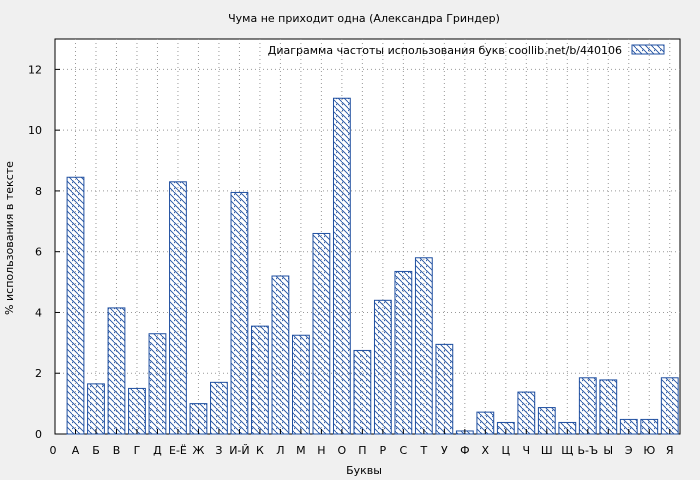  What do you see at coordinates (199, 450) in the screenshot?
I see `x-tick-label: Ж` at bounding box center [199, 450].